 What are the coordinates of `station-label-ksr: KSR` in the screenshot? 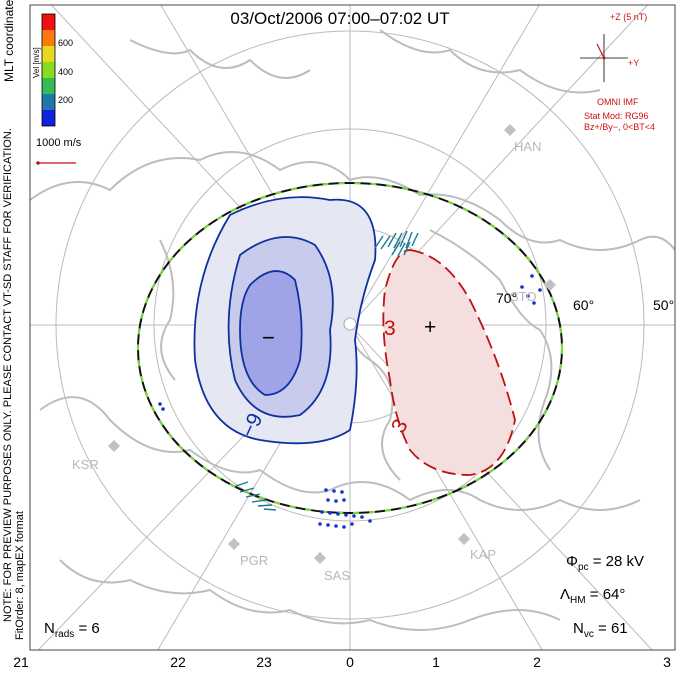 It's located at (85, 464).